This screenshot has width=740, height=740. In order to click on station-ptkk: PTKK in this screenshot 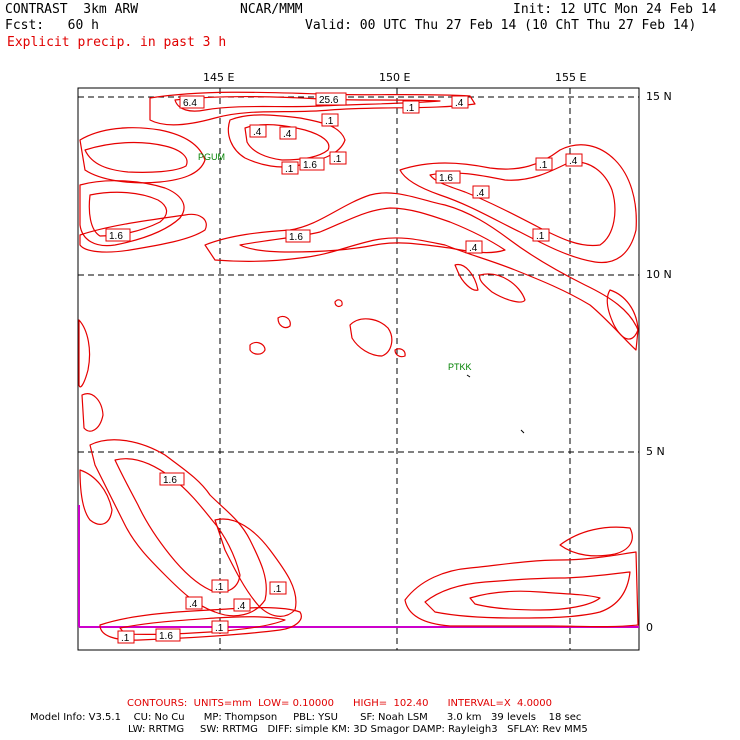, I will do `click(460, 367)`.